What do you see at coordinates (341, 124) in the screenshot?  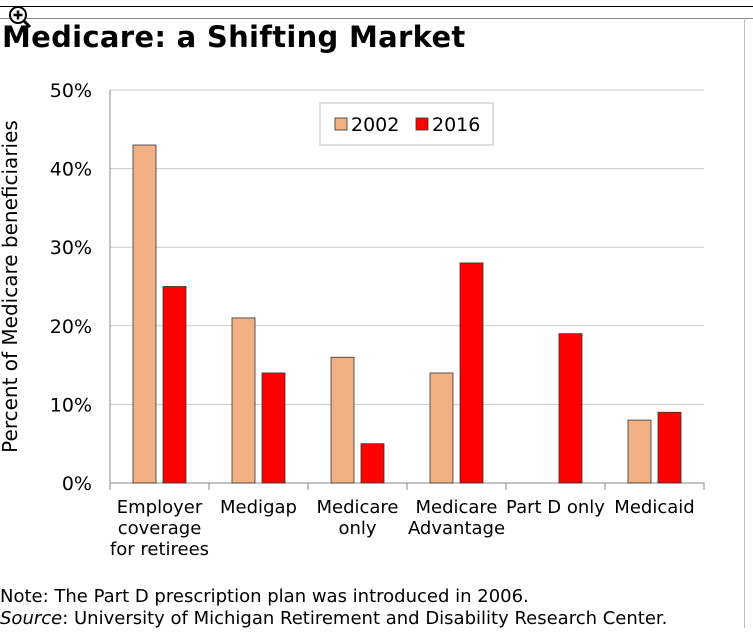 I see `legend-swatch-2002` at bounding box center [341, 124].